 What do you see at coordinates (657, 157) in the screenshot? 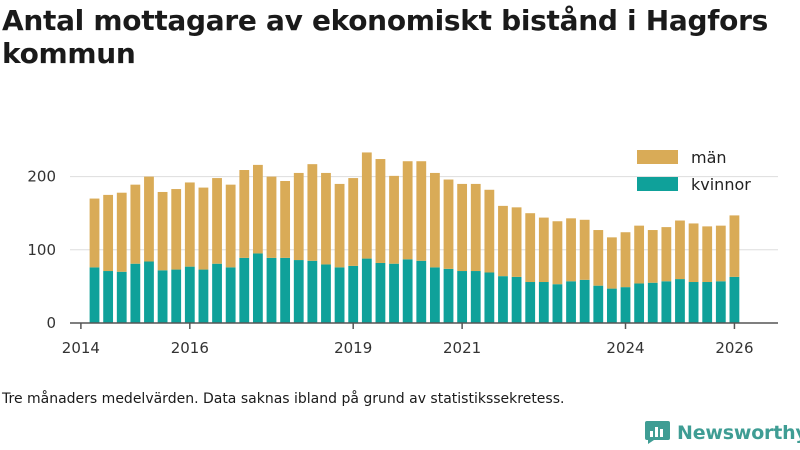
I see `legend-swatch-man` at bounding box center [657, 157].